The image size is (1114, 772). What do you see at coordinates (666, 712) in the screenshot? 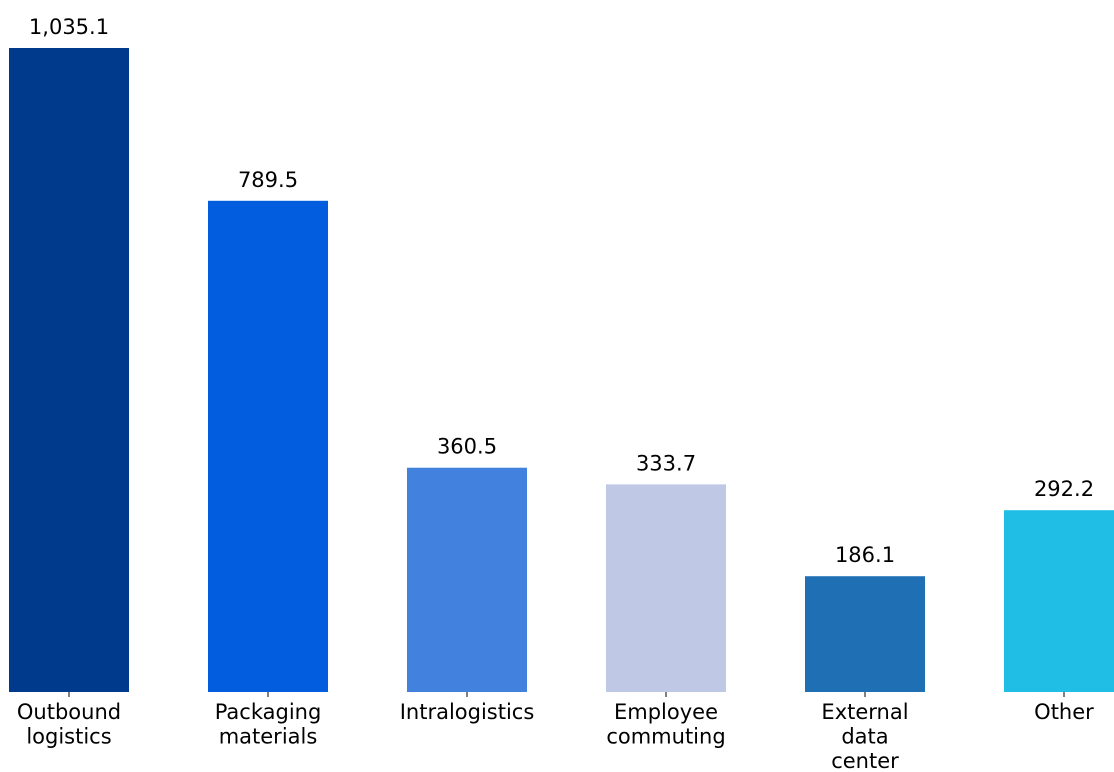
I see `category-label-line: Employee` at bounding box center [666, 712].